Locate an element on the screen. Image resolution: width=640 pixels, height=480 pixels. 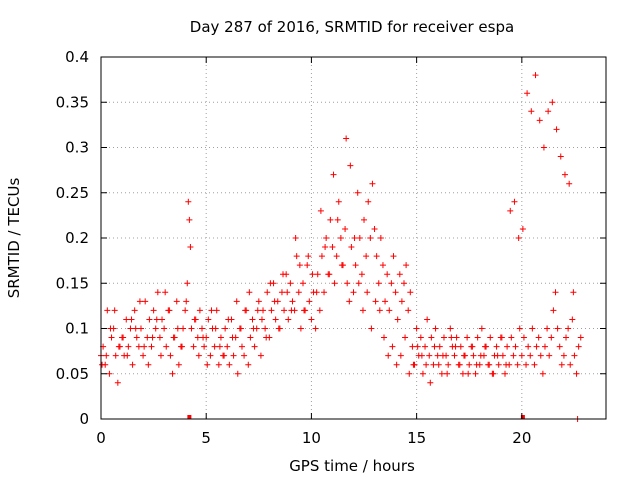
y-tick-label: 0 is located at coordinates (84, 419).